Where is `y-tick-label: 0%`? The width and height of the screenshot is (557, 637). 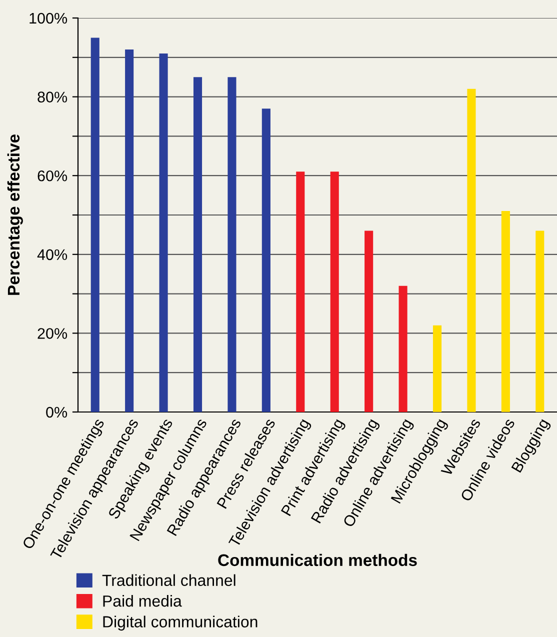
y-tick-label: 0% is located at coordinates (57, 412).